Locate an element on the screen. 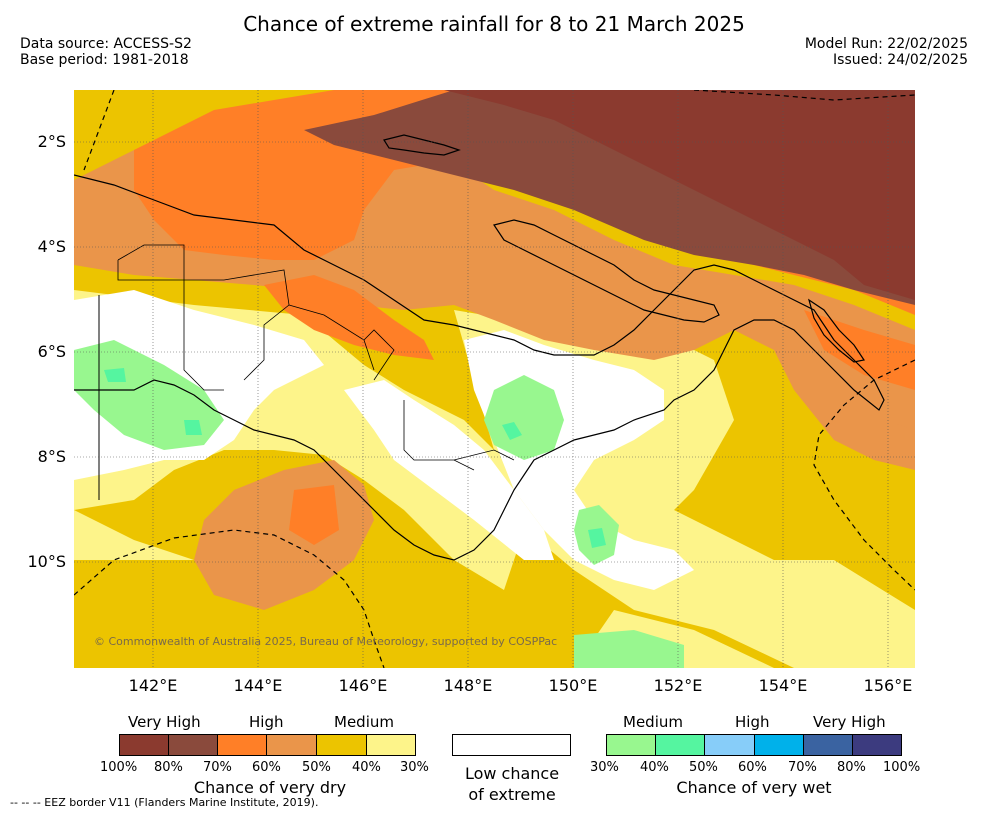  model-run: Model Run: 22/02/2025 is located at coordinates (886, 44).